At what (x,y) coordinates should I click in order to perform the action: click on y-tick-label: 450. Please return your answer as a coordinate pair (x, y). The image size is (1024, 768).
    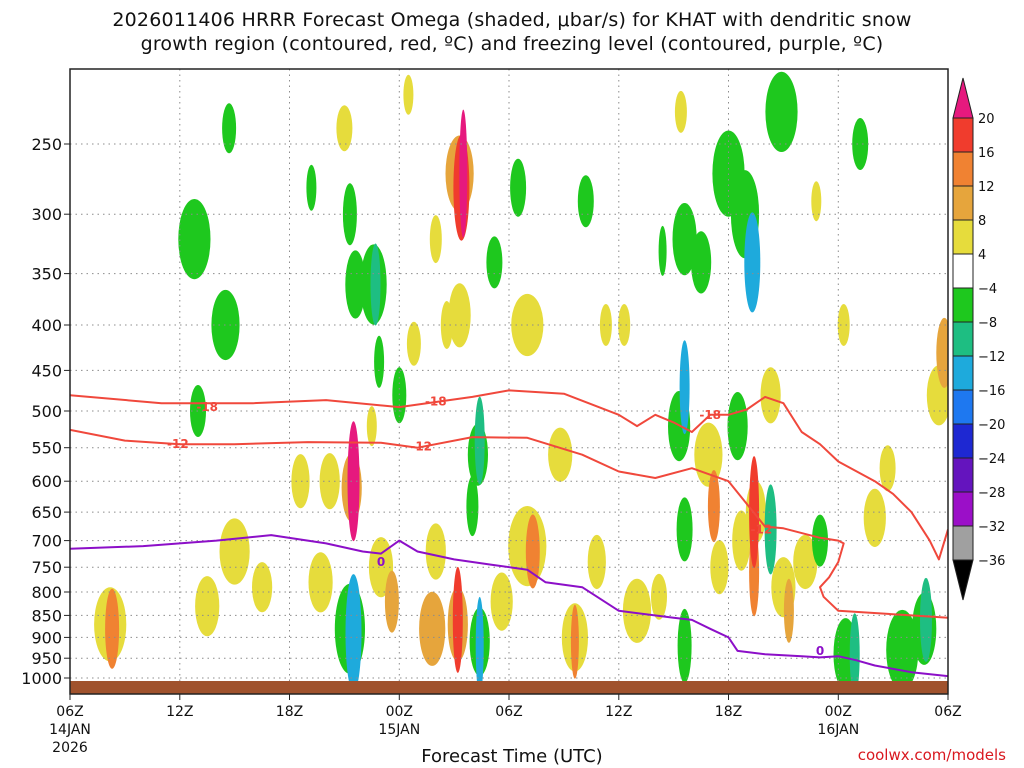
    Looking at the image, I should click on (46, 370).